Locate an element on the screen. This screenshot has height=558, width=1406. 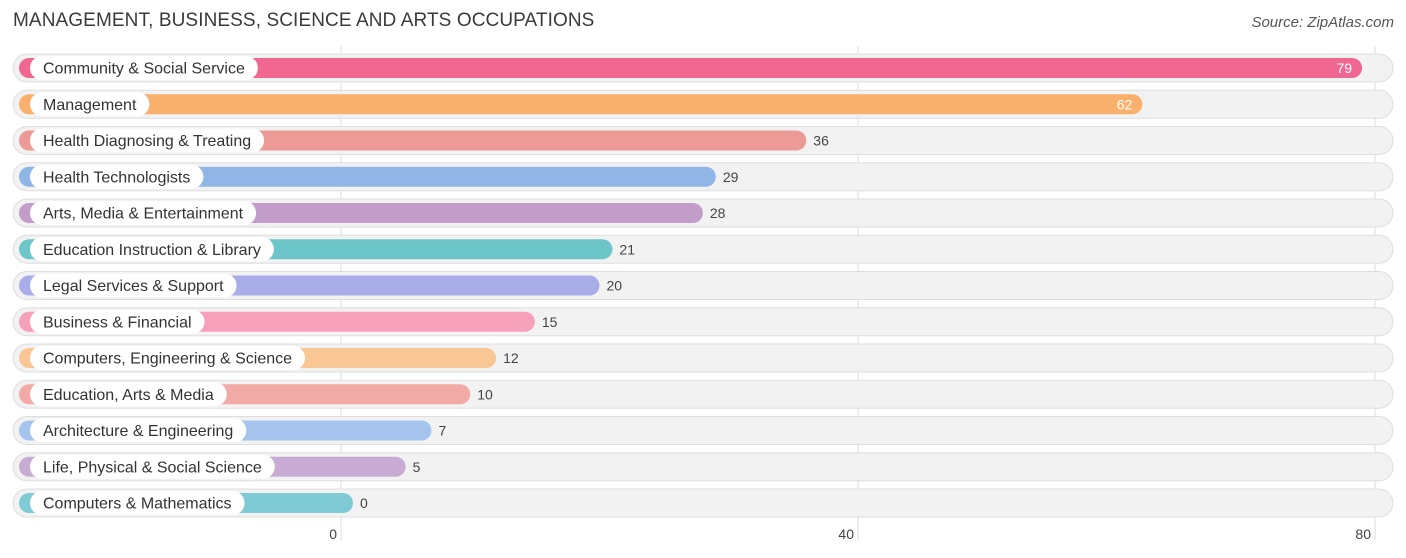
category-label: Business & Financial is located at coordinates (117, 322).